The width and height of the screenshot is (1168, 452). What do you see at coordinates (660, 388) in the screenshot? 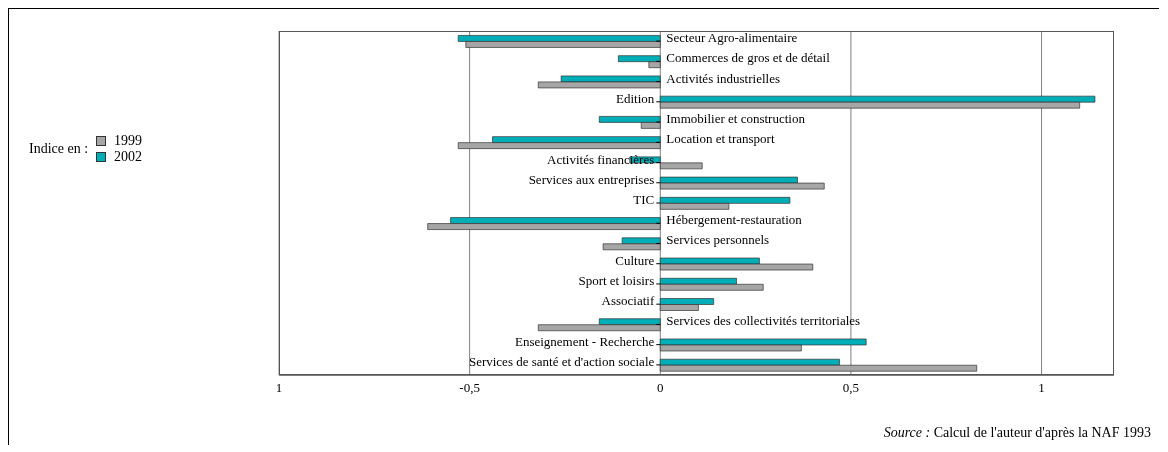
I see `x-tick-label: 0` at bounding box center [660, 388].